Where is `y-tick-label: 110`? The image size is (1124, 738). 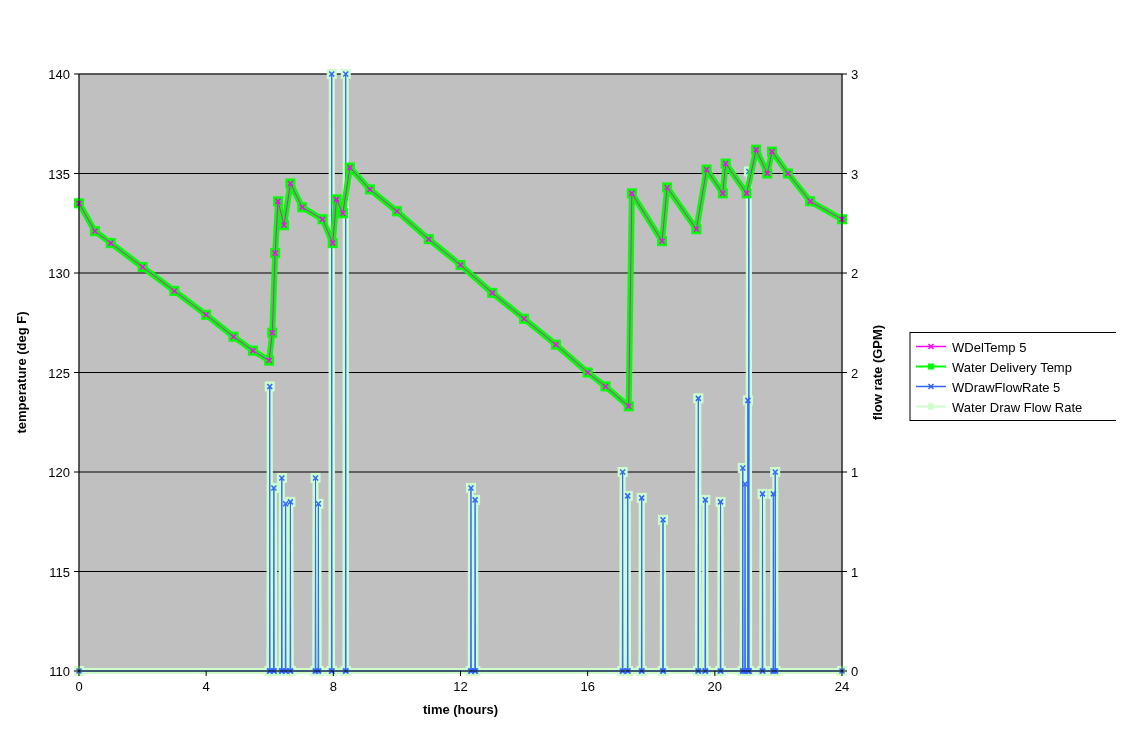
y-tick-label: 110 is located at coordinates (59, 671).